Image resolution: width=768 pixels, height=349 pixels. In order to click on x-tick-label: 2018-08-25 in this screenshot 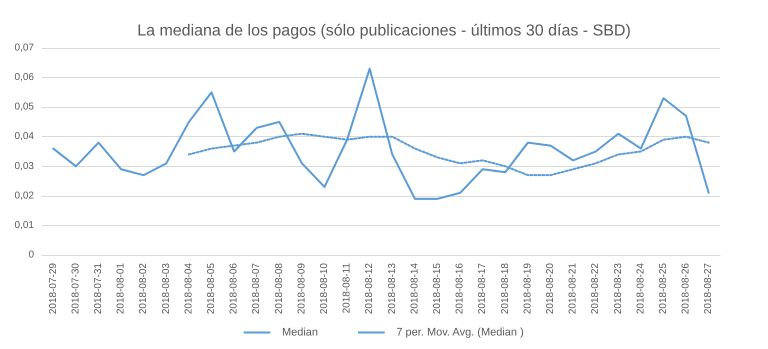, I will do `click(663, 288)`.